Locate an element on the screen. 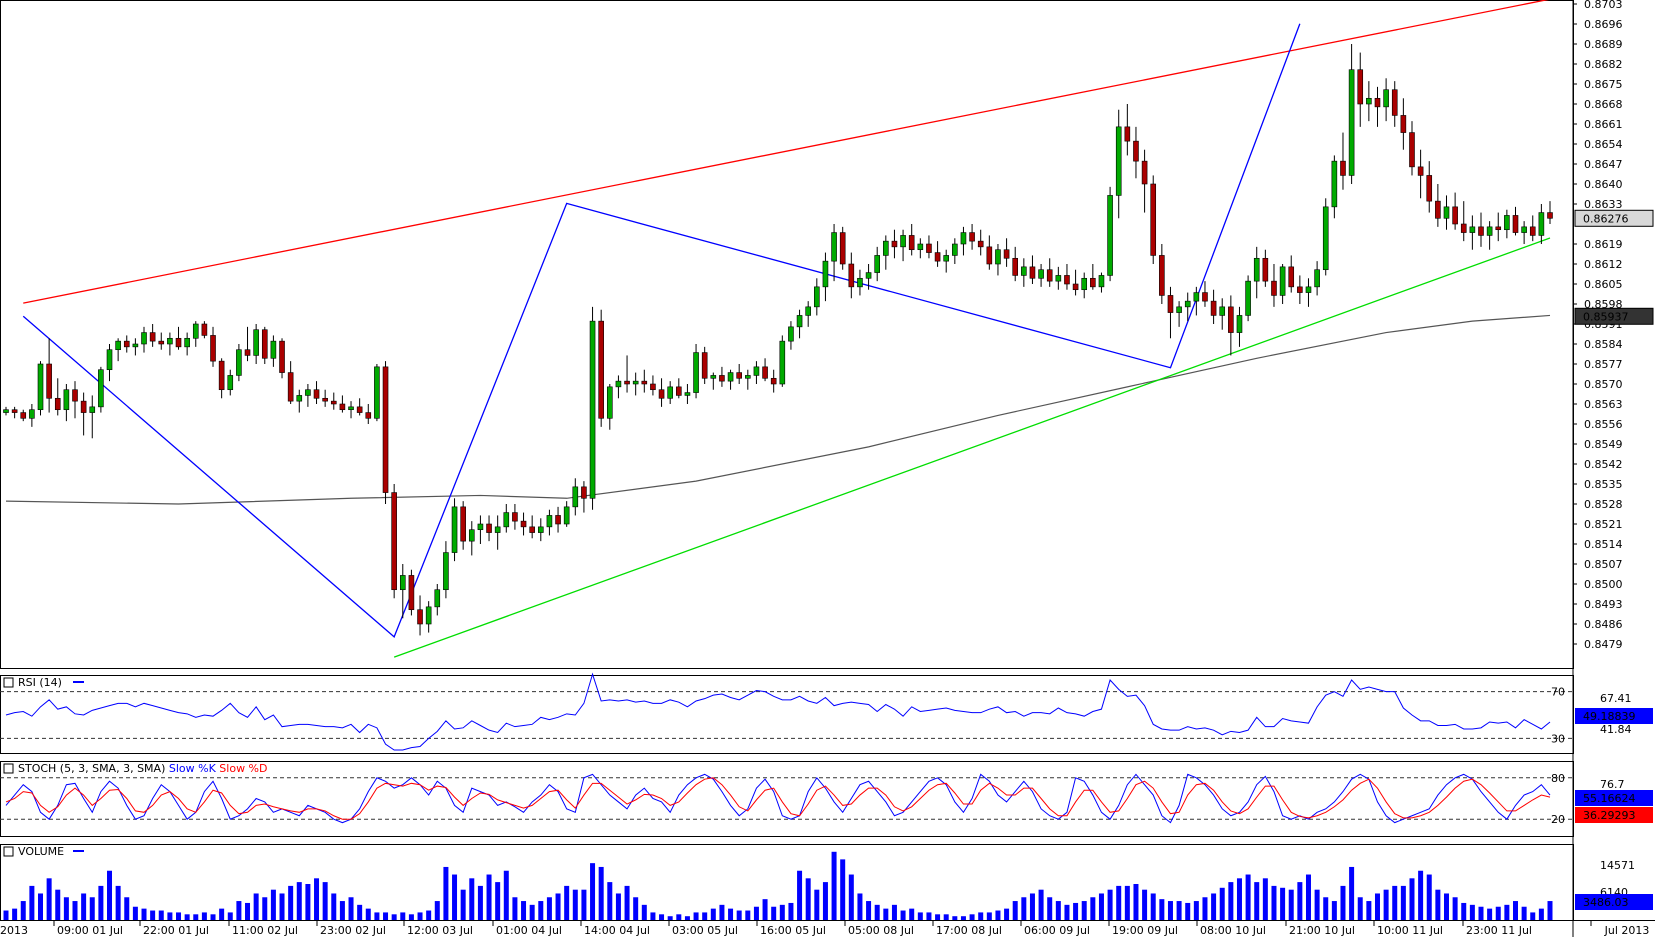 The image size is (1655, 941). stoch-d-legend: Slow %D is located at coordinates (243, 768).